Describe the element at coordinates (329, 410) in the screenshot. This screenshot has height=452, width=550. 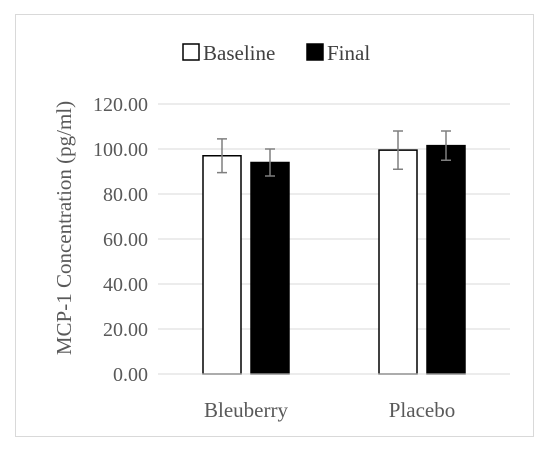
I see `x-tick-labels: Bleuberry Placebo` at that location.